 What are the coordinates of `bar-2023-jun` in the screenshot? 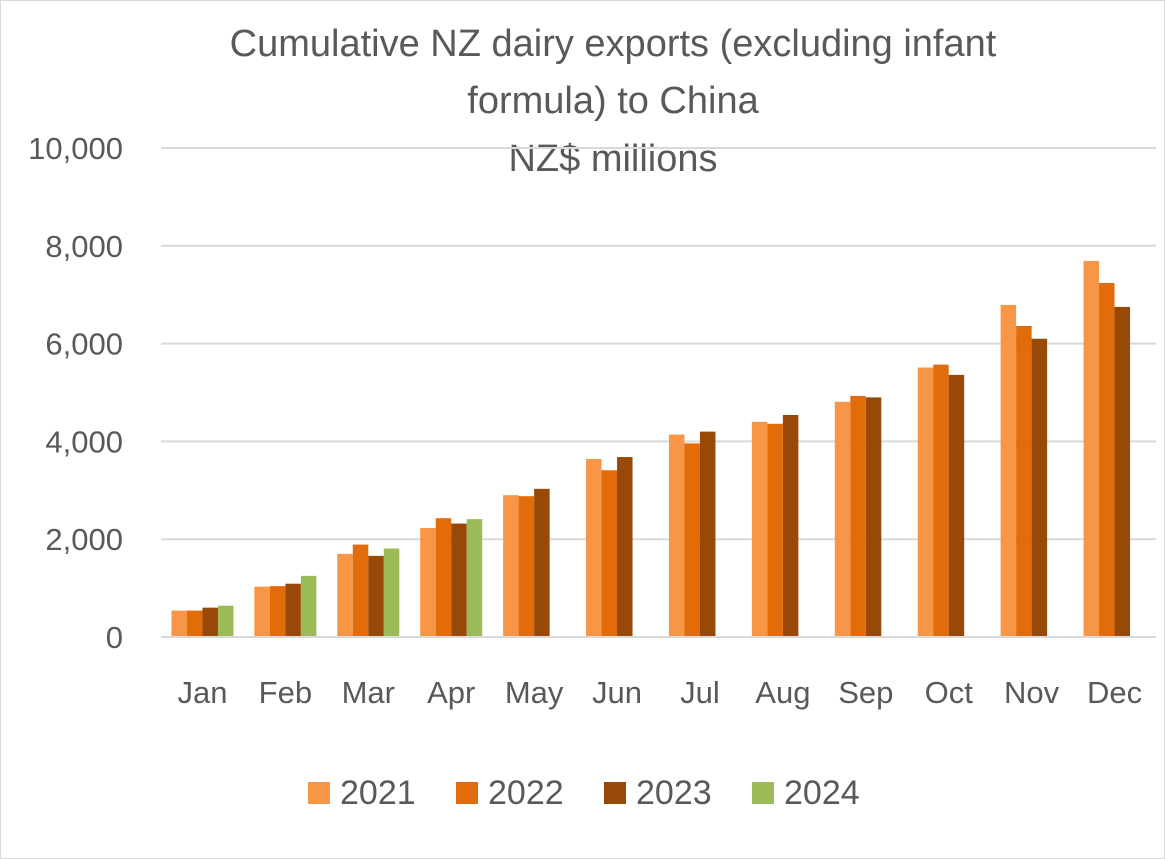 It's located at (625, 547).